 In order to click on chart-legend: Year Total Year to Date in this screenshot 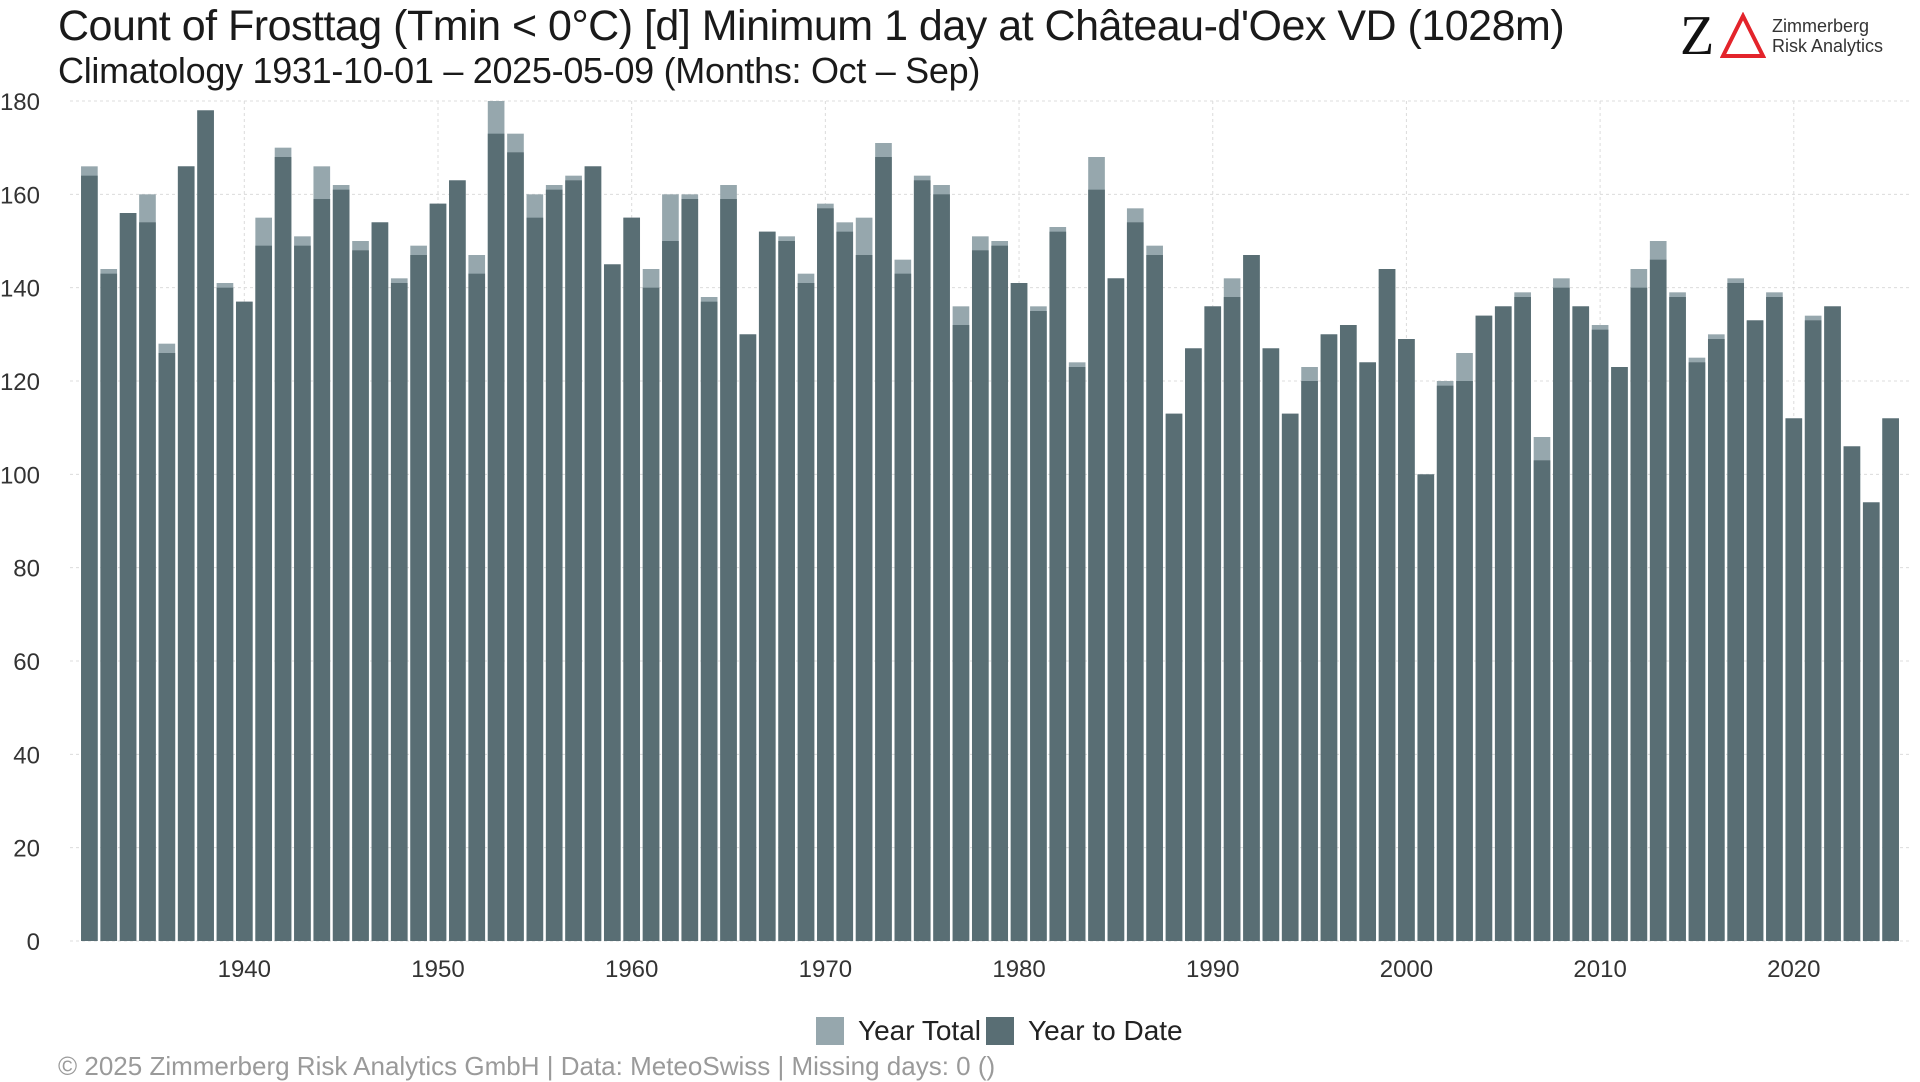, I will do `click(960, 1032)`.